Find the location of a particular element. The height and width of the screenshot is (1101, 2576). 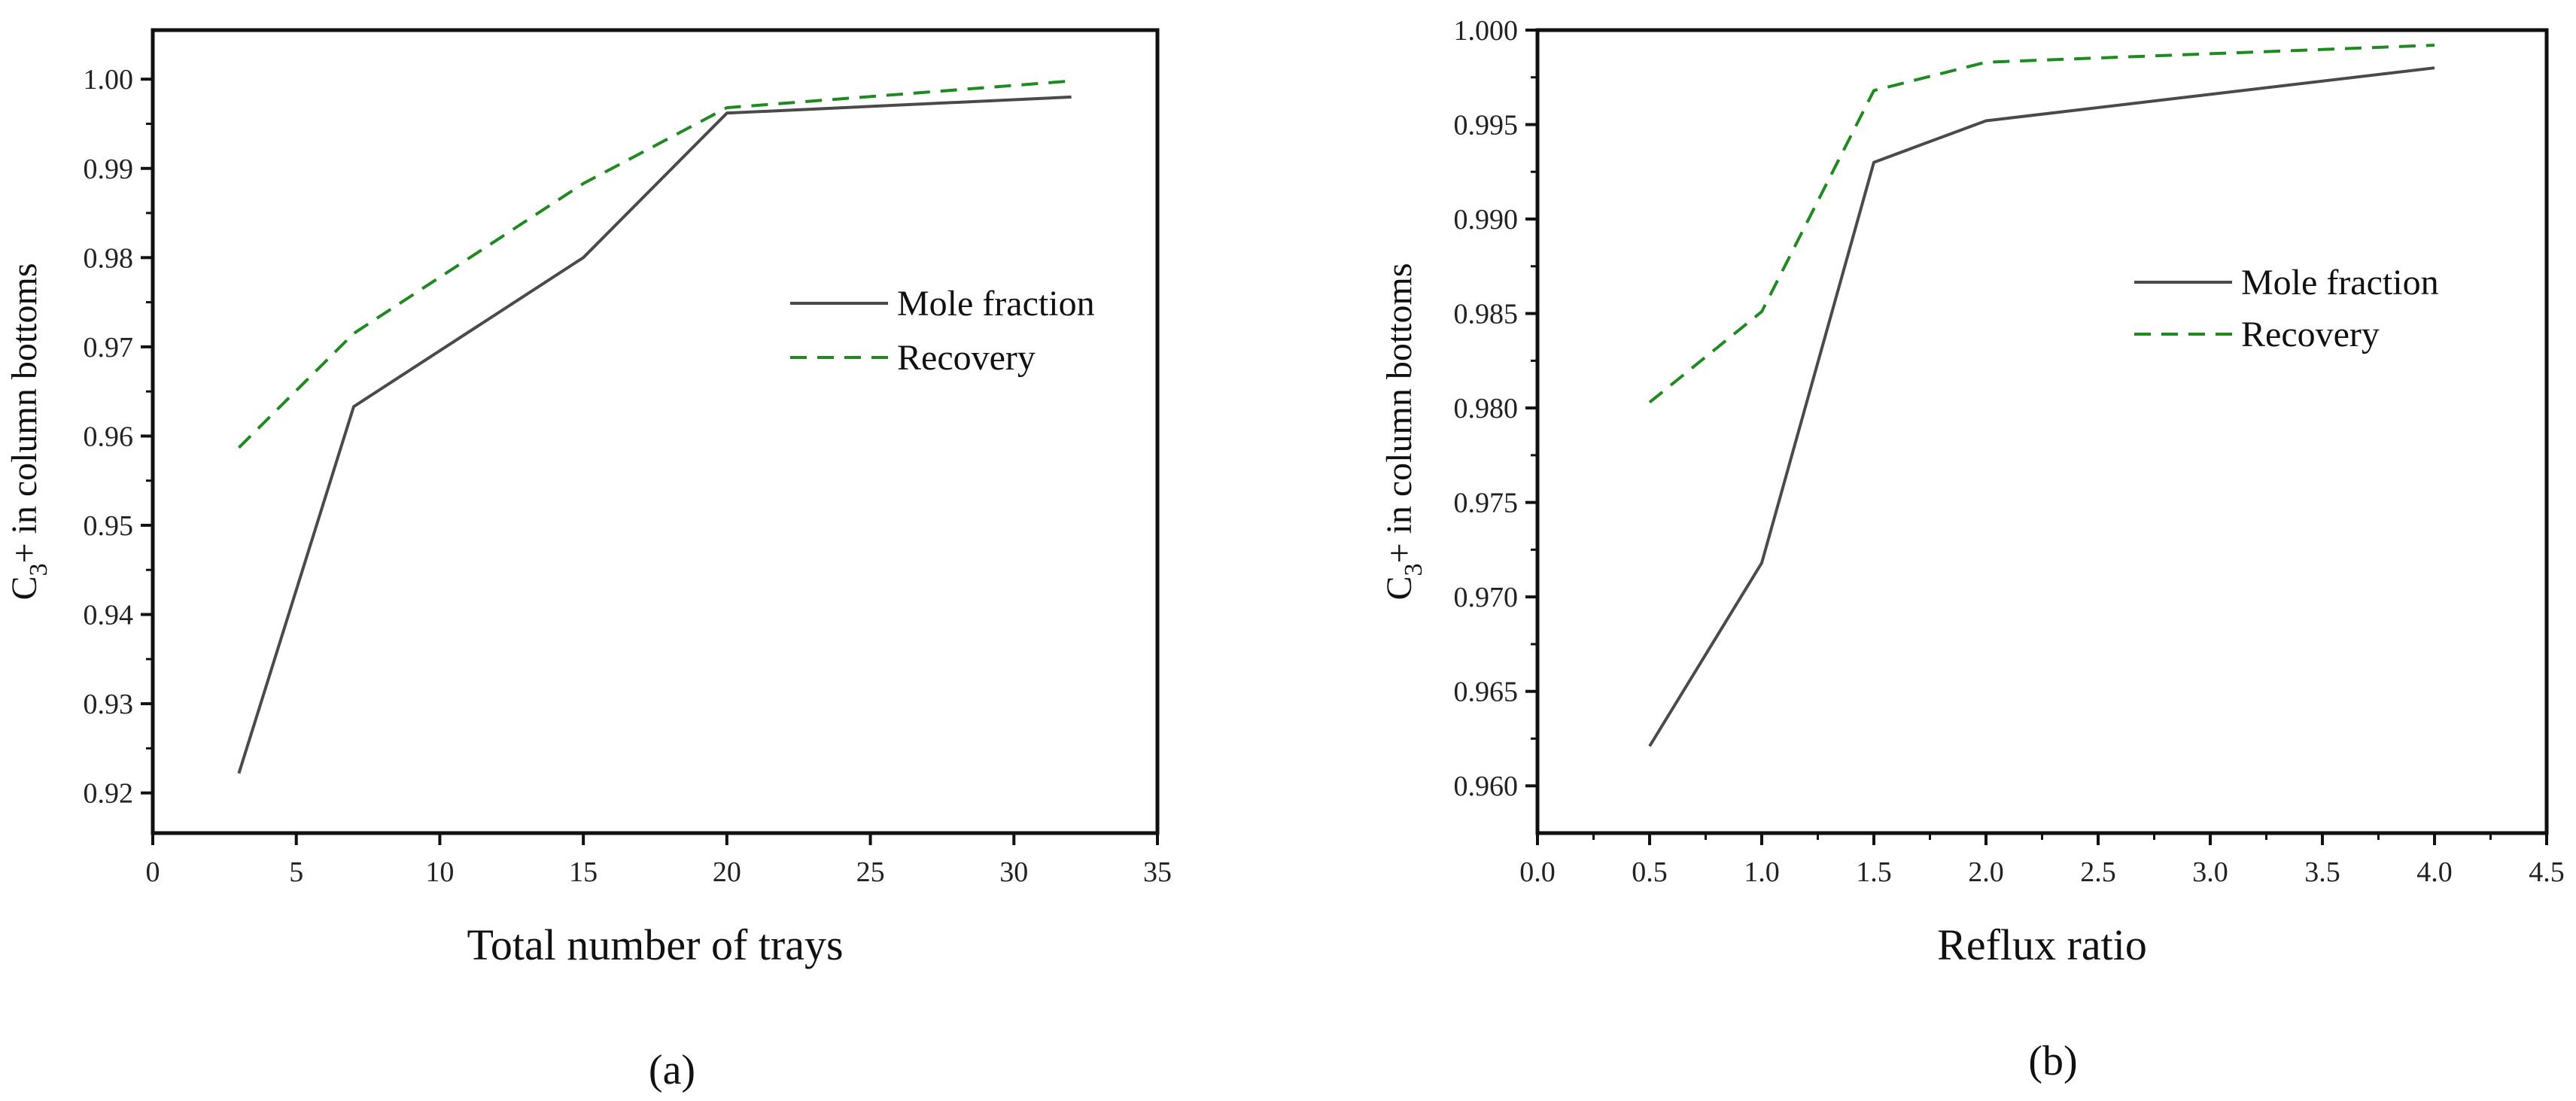

chart-b-x-tick-label-9: 4.5 is located at coordinates (2547, 872).